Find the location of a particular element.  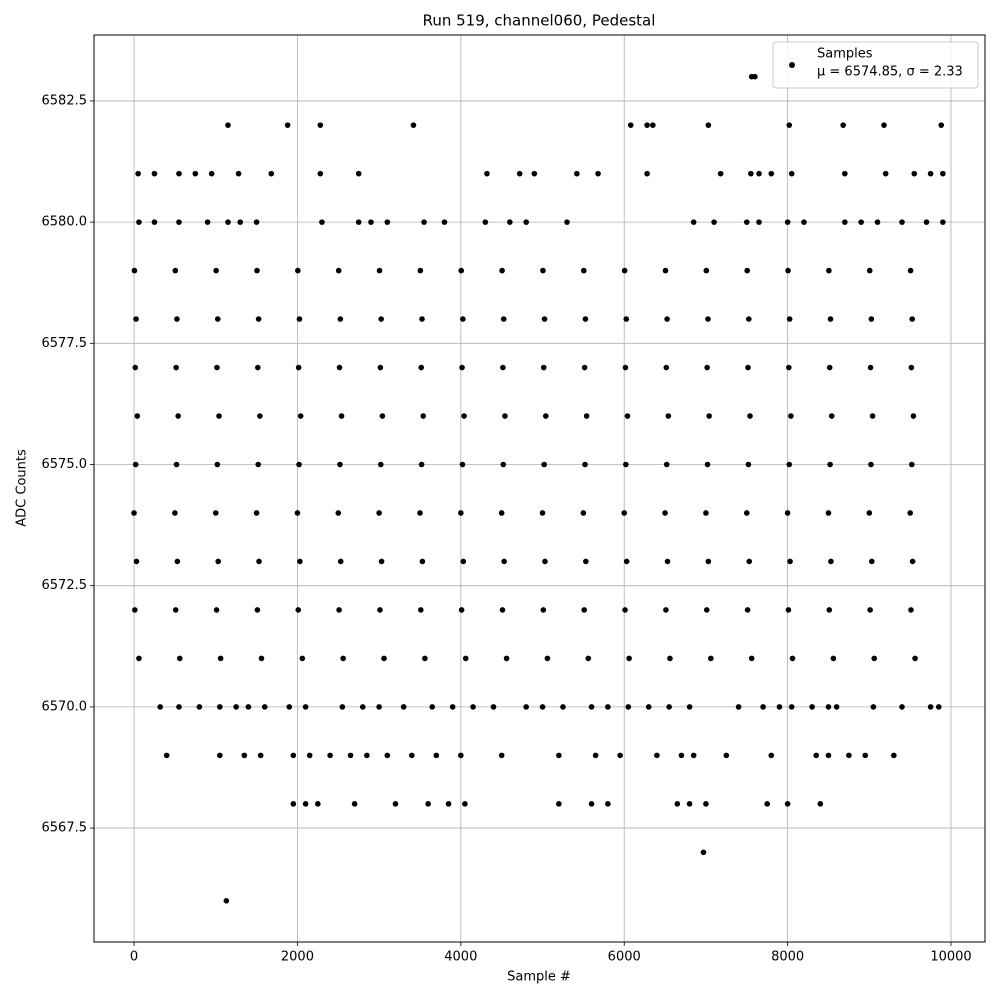

x-axis-label: Sample # is located at coordinates (539, 977).